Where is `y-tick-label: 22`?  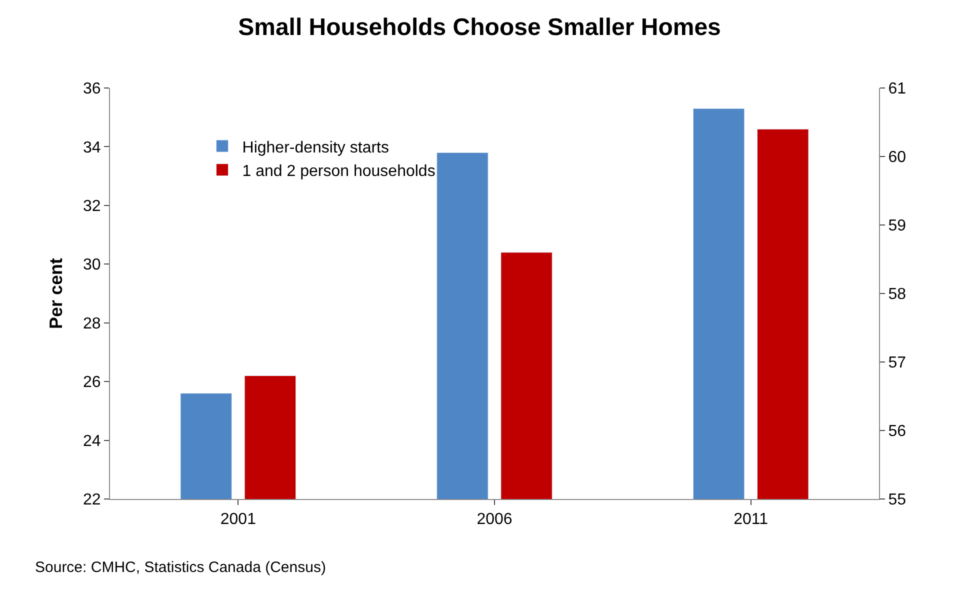 y-tick-label: 22 is located at coordinates (92, 500).